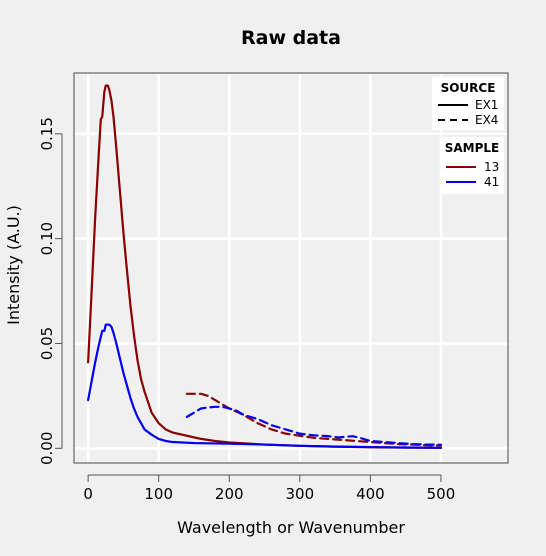 The width and height of the screenshot is (546, 556). I want to click on legend-source: SOURCE EX1 EX4, so click(468, 103).